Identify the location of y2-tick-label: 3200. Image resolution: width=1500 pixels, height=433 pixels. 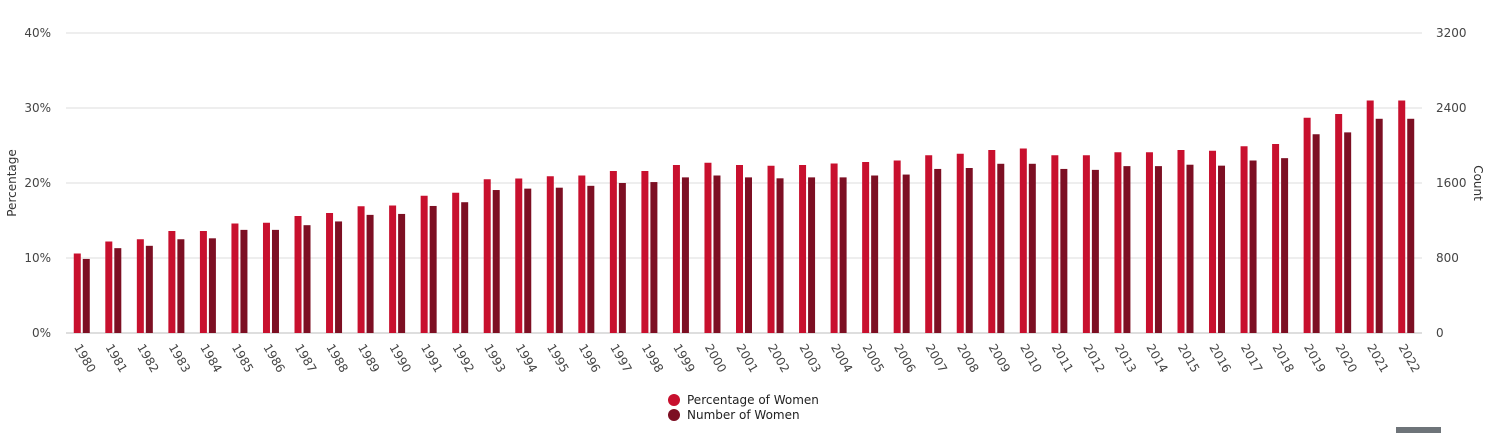
(1451, 33).